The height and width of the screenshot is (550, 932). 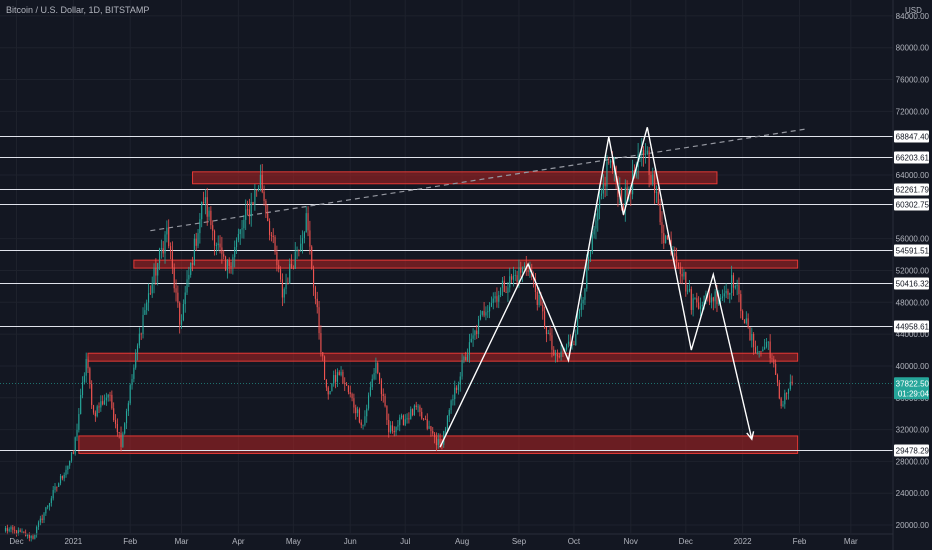 What do you see at coordinates (462, 541) in the screenshot?
I see `x-tick-label: Aug` at bounding box center [462, 541].